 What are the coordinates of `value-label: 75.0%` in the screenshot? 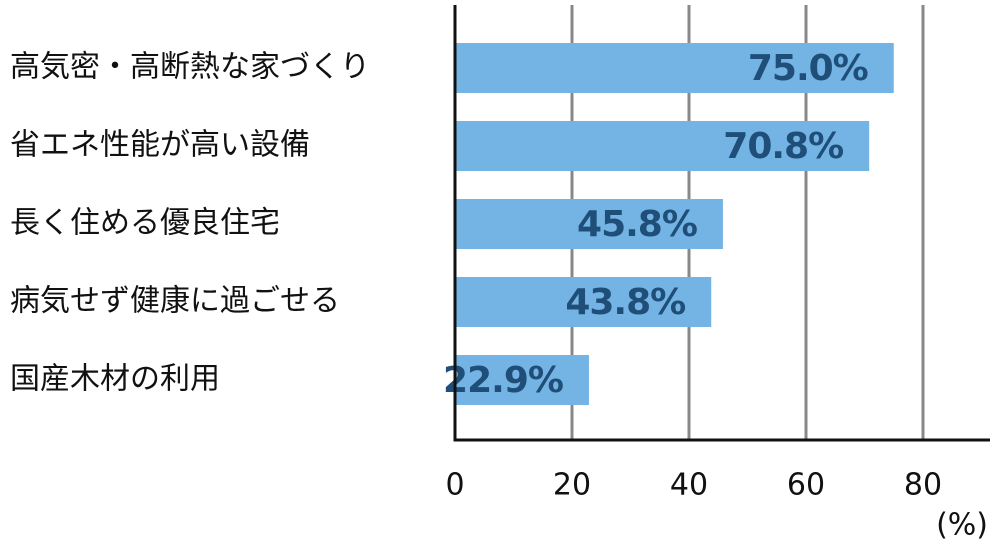 It's located at (808, 68).